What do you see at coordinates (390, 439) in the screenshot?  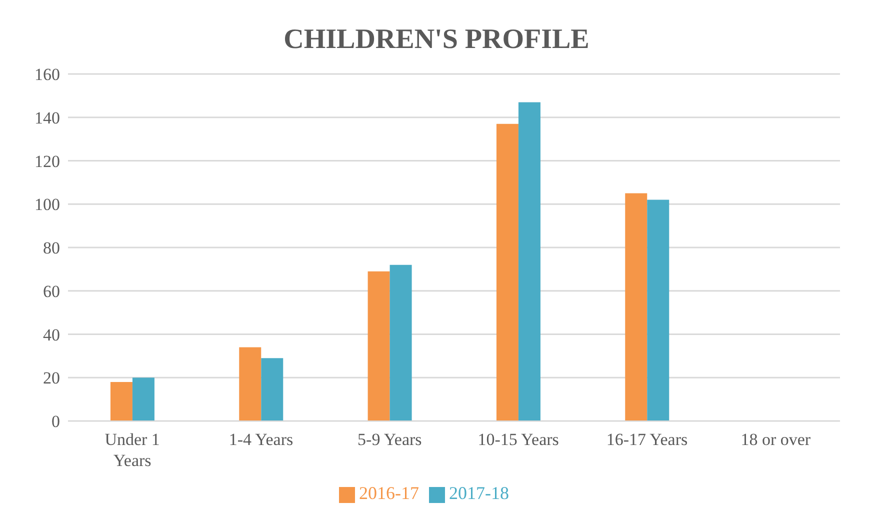 I see `x-tick-label: 5-9 Years` at bounding box center [390, 439].